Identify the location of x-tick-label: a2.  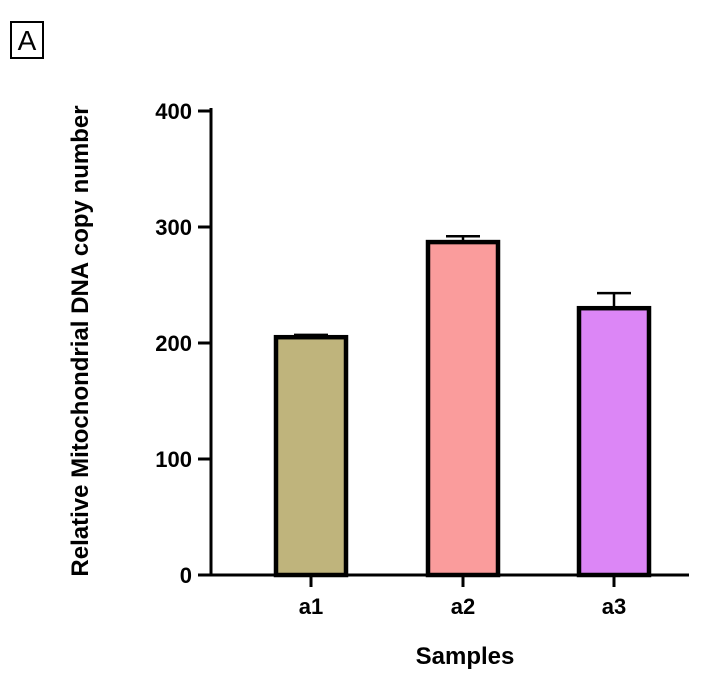
(463, 606).